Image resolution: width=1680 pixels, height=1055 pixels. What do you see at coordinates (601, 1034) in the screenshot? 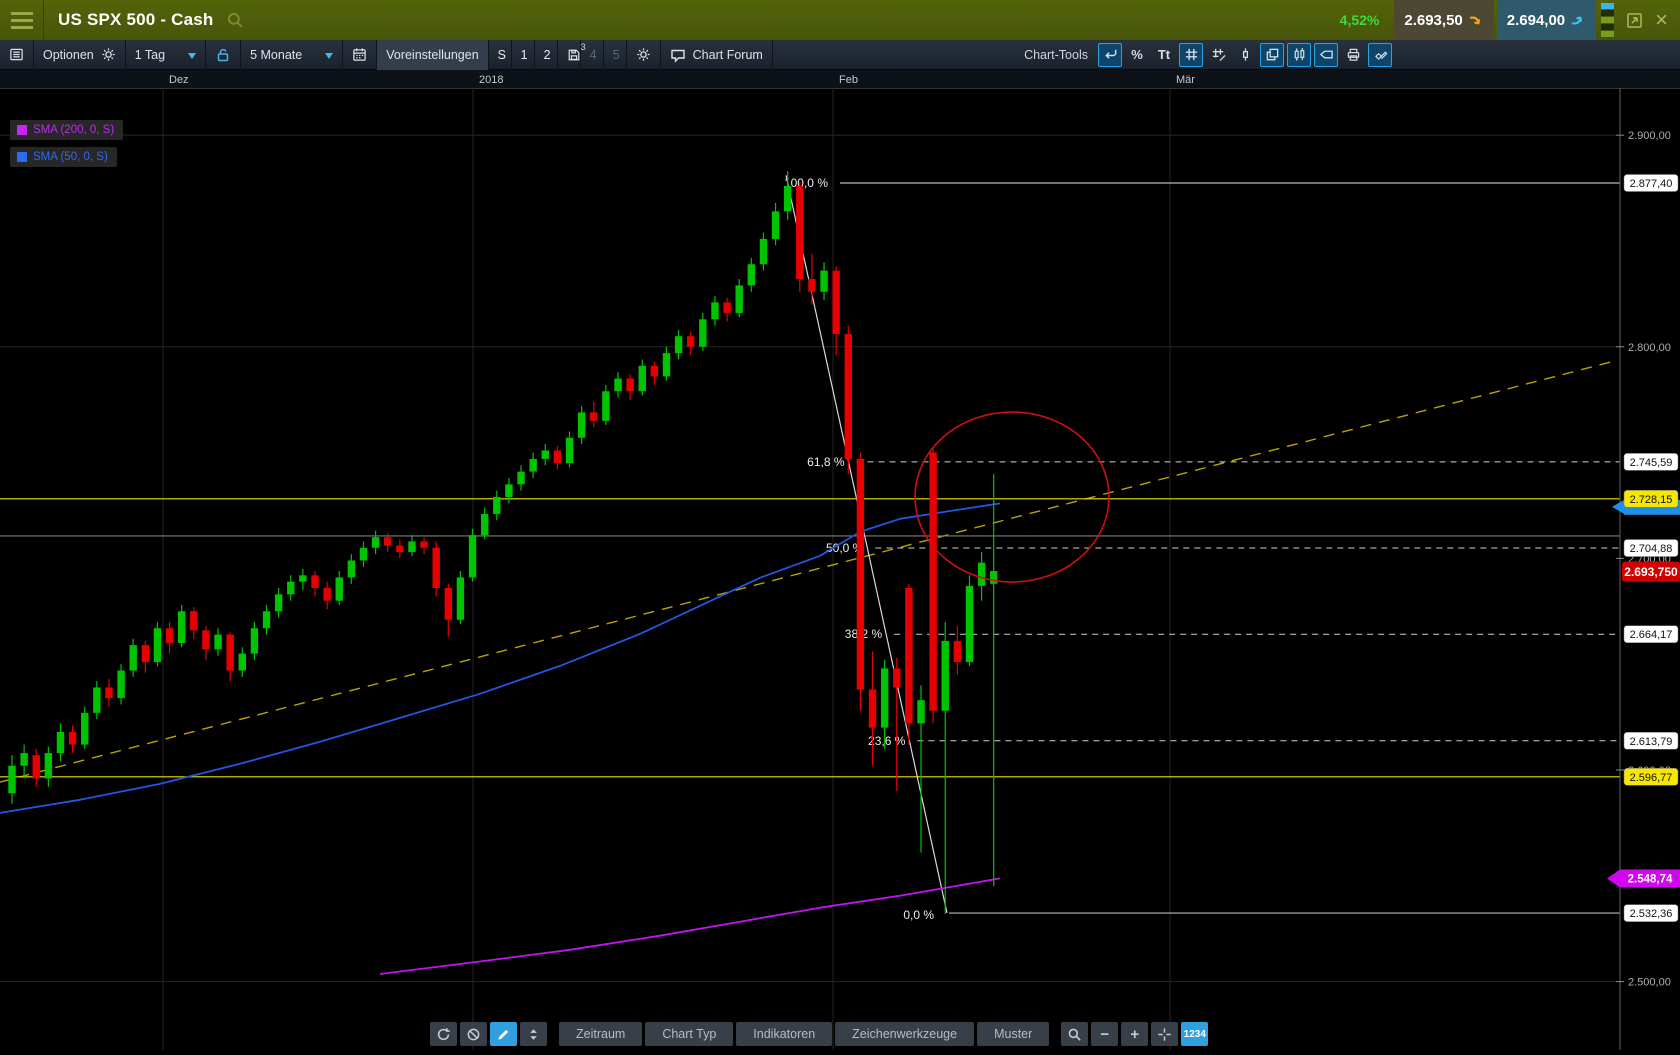
I see `tab-zeitraum: Zeitraum` at bounding box center [601, 1034].